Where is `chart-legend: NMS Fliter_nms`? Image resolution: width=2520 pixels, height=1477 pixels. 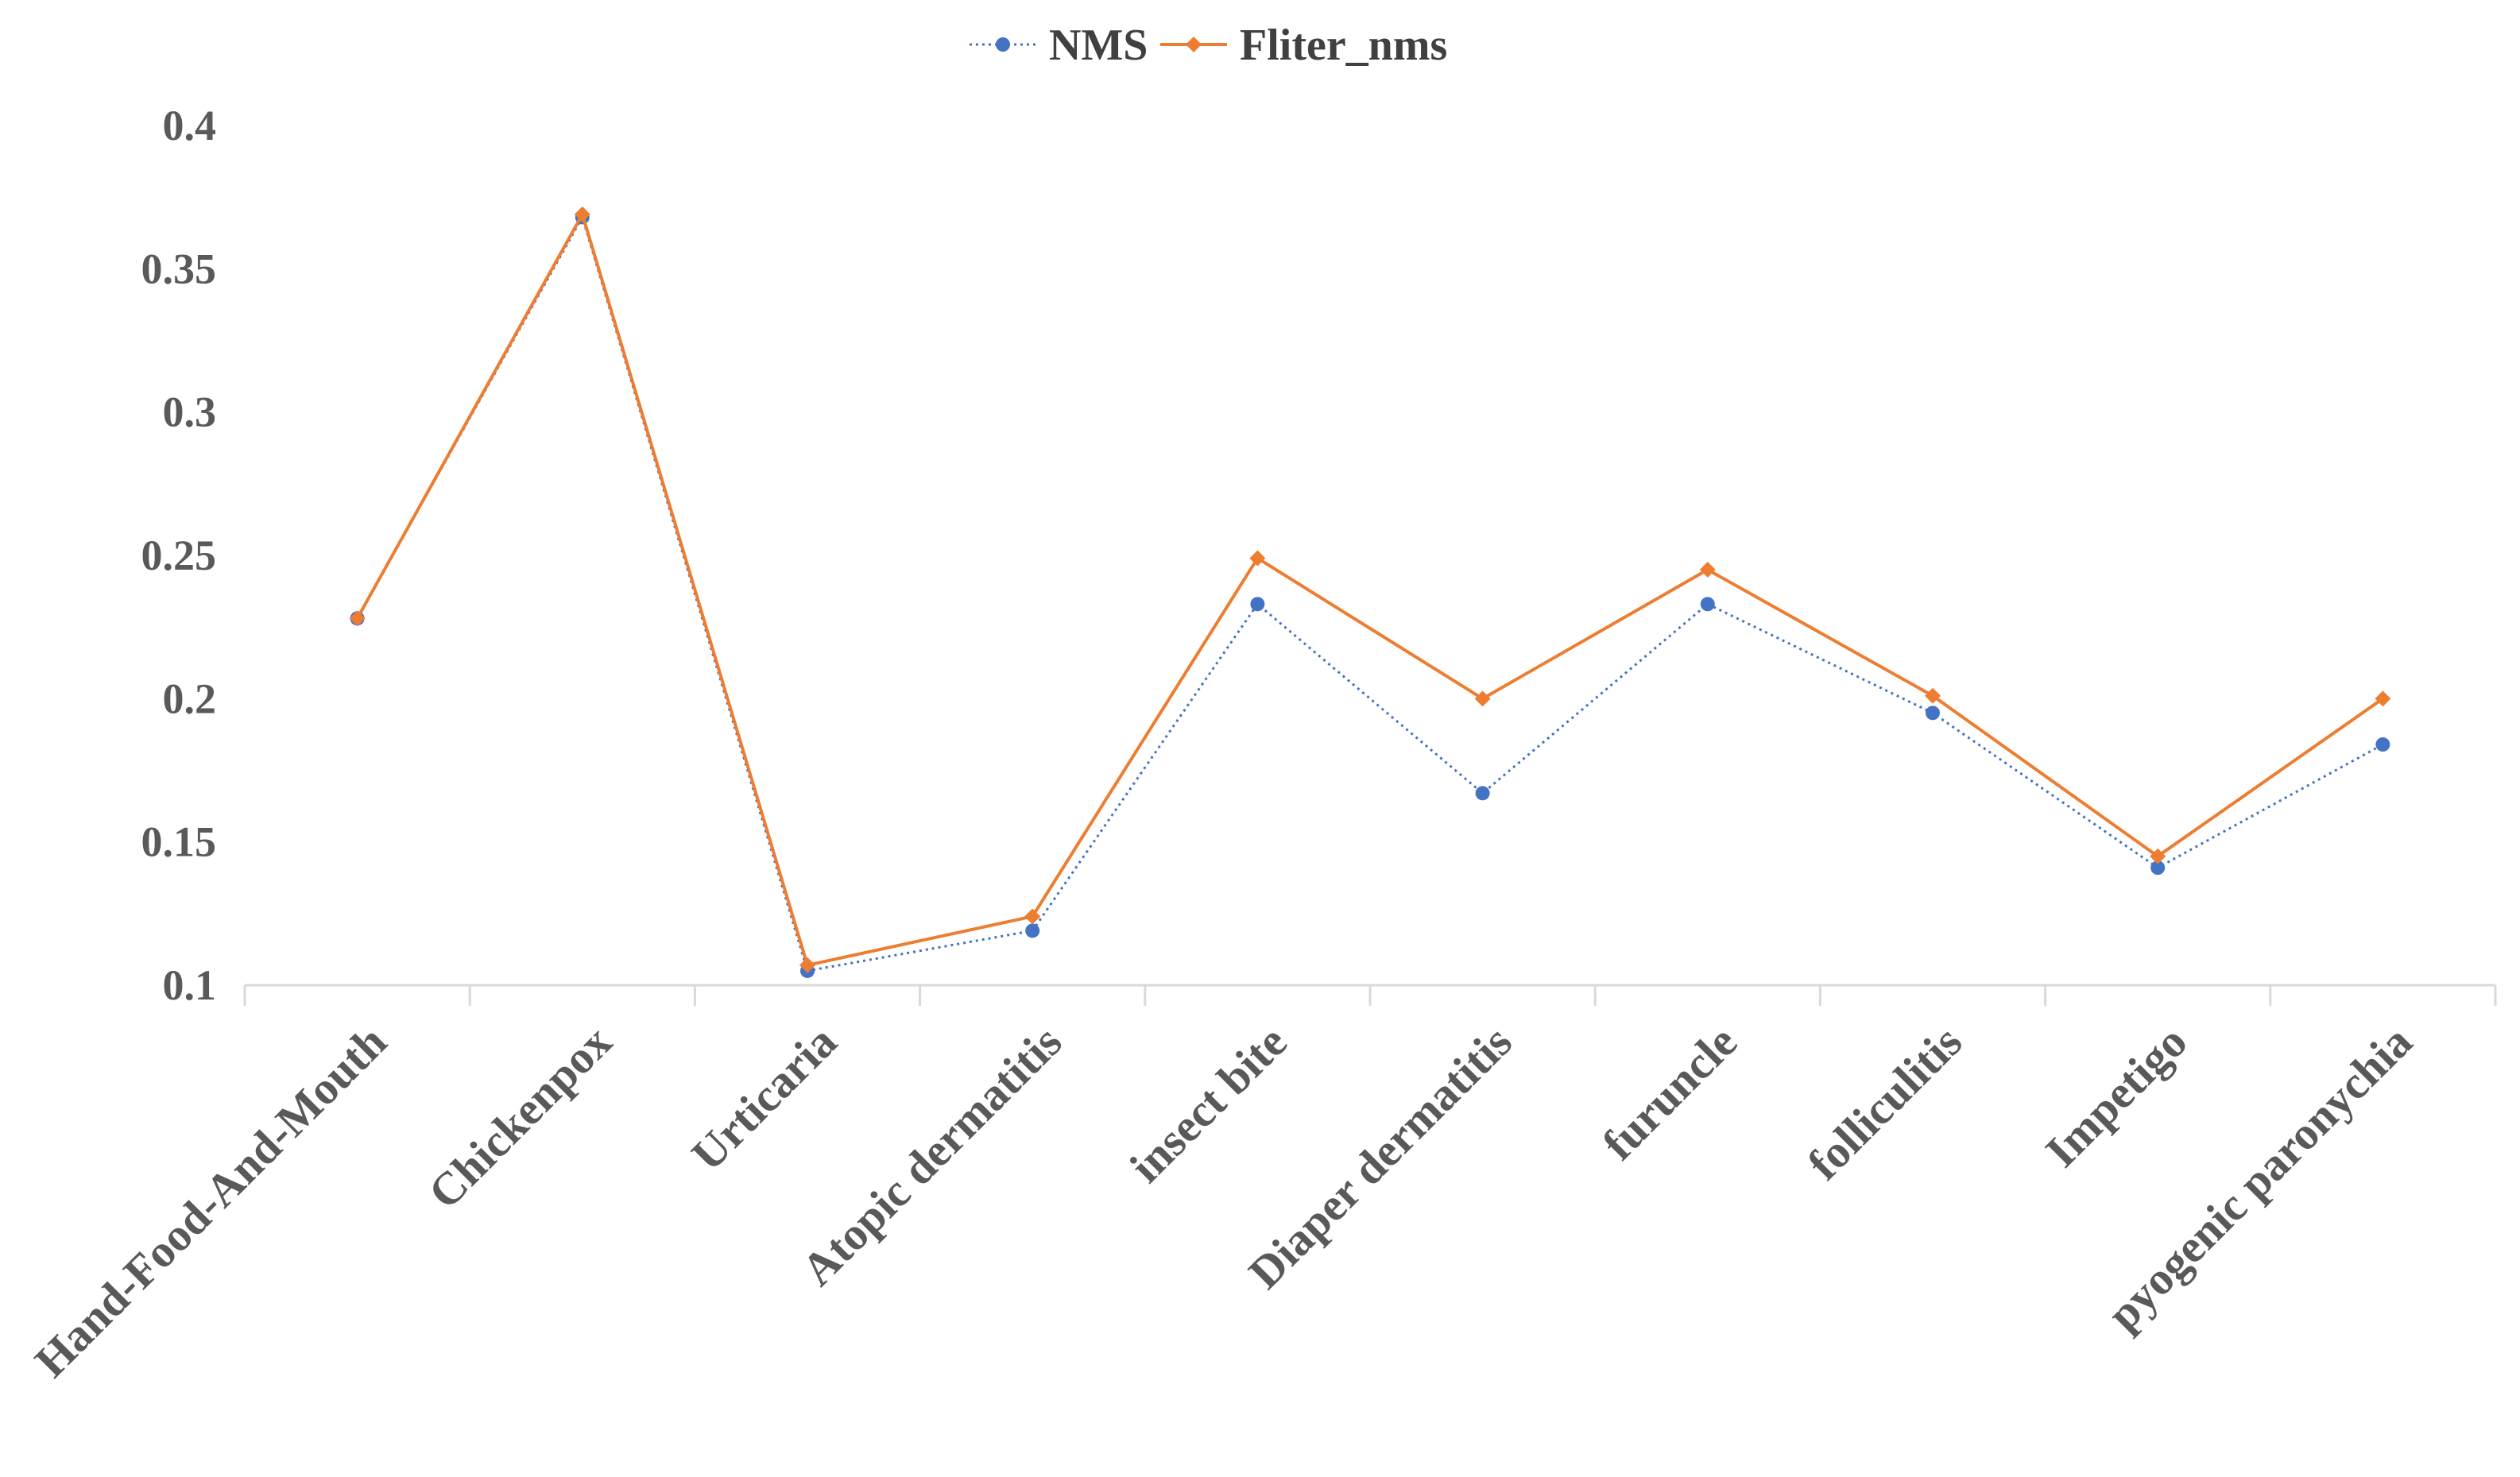 chart-legend: NMS Fliter_nms is located at coordinates (1208, 45).